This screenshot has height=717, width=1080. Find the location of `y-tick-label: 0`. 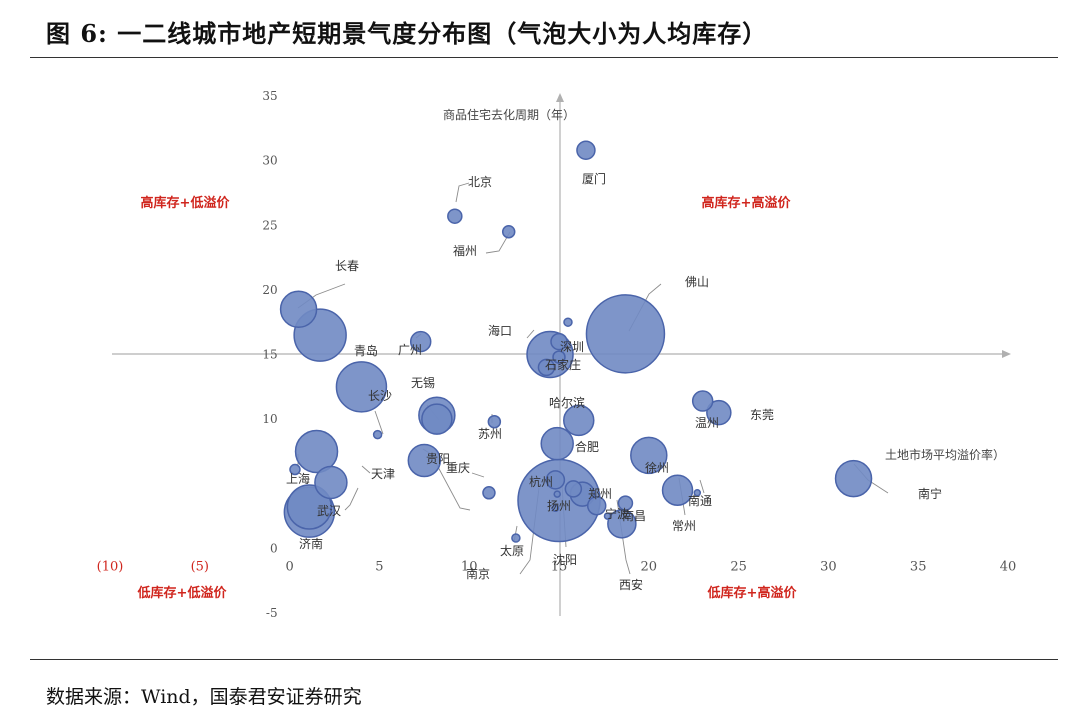

y-tick-label: 0 is located at coordinates (274, 548).